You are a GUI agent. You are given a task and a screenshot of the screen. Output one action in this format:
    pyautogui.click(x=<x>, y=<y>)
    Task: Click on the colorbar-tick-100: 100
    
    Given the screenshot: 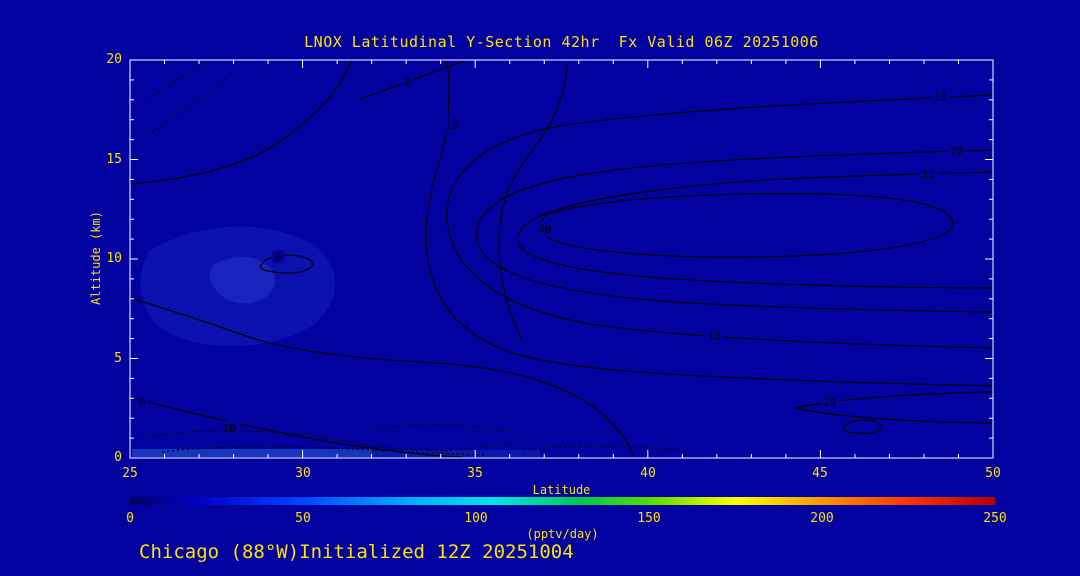 What is the action you would take?
    pyautogui.click(x=476, y=518)
    